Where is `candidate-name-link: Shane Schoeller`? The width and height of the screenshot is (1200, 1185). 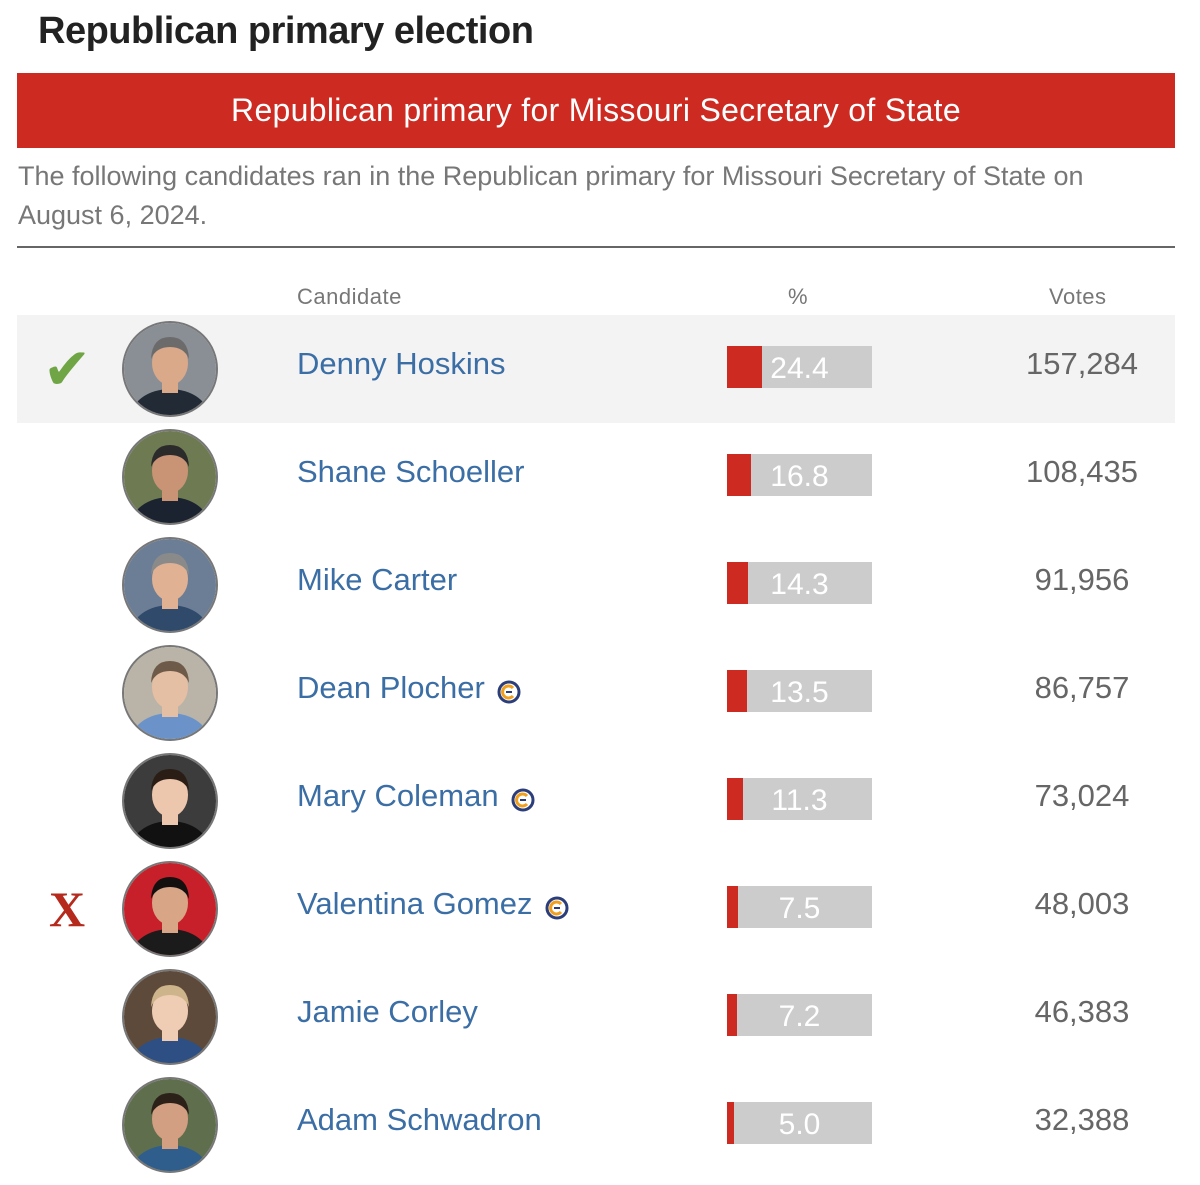
candidate-name-link: Shane Schoeller is located at coordinates (411, 471).